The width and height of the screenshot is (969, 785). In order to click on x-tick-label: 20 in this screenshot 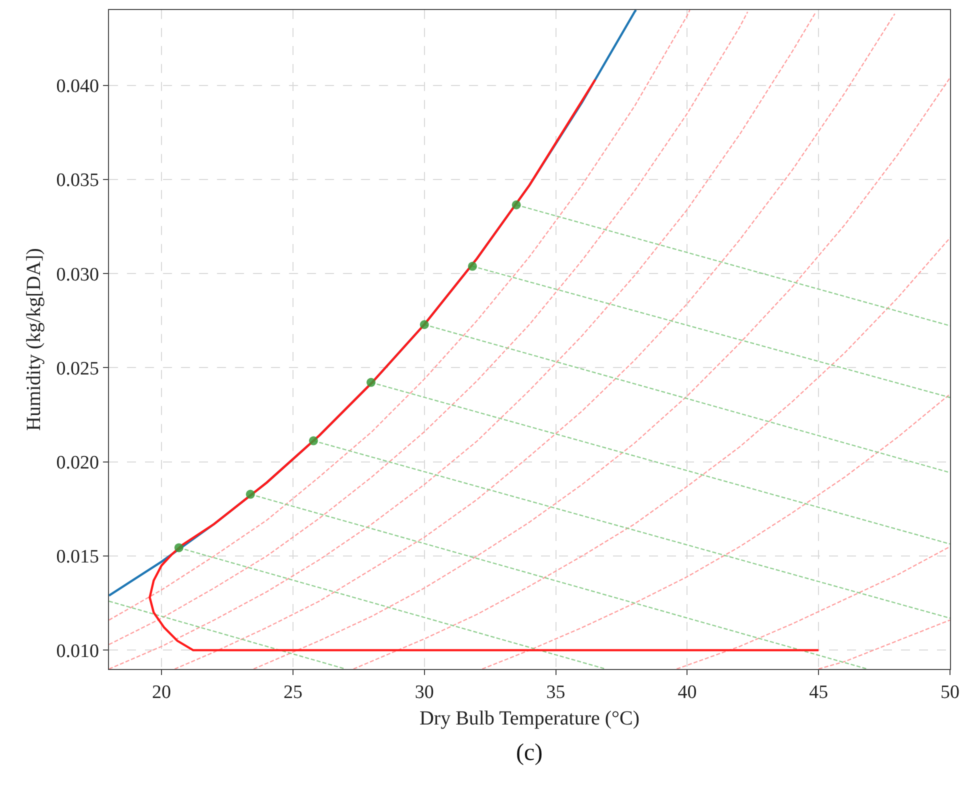, I will do `click(162, 692)`.